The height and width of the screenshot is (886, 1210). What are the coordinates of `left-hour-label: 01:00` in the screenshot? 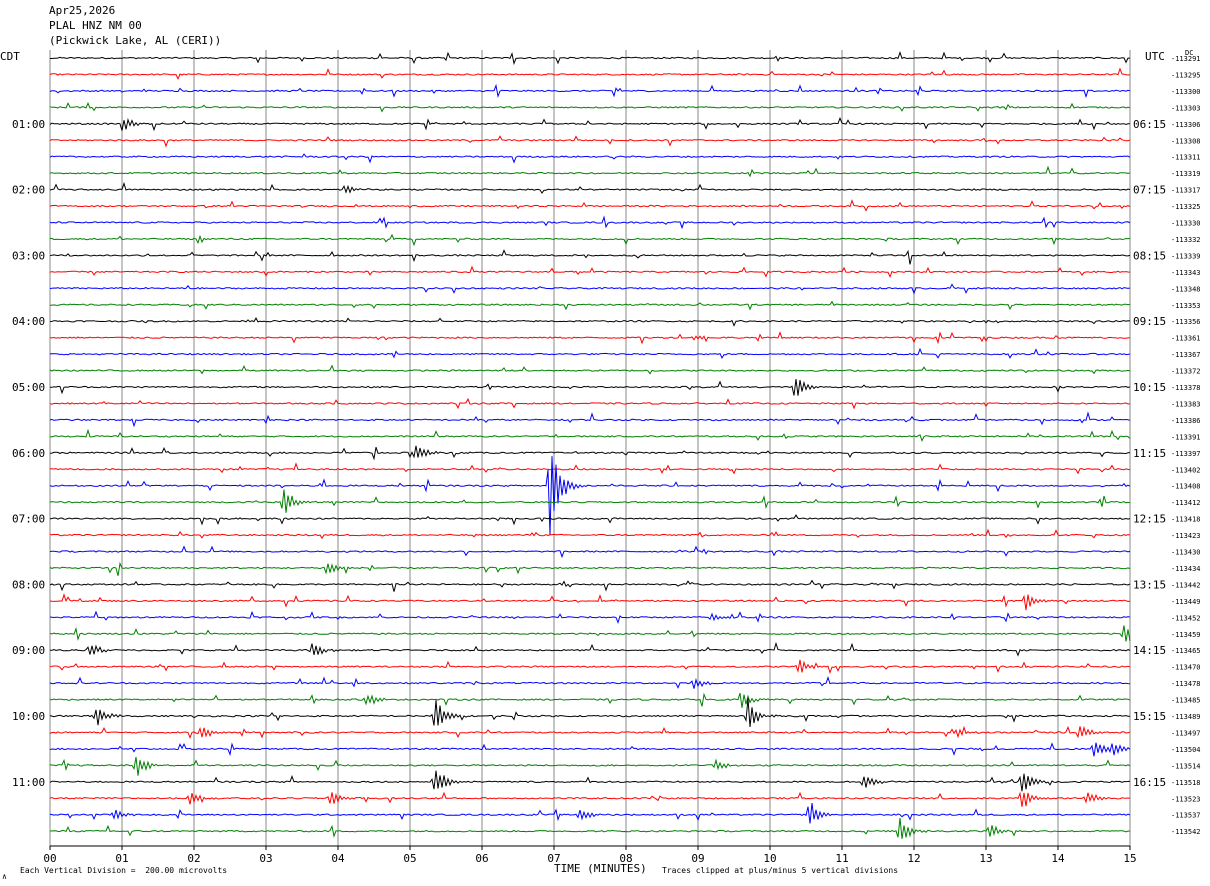 It's located at (28, 124).